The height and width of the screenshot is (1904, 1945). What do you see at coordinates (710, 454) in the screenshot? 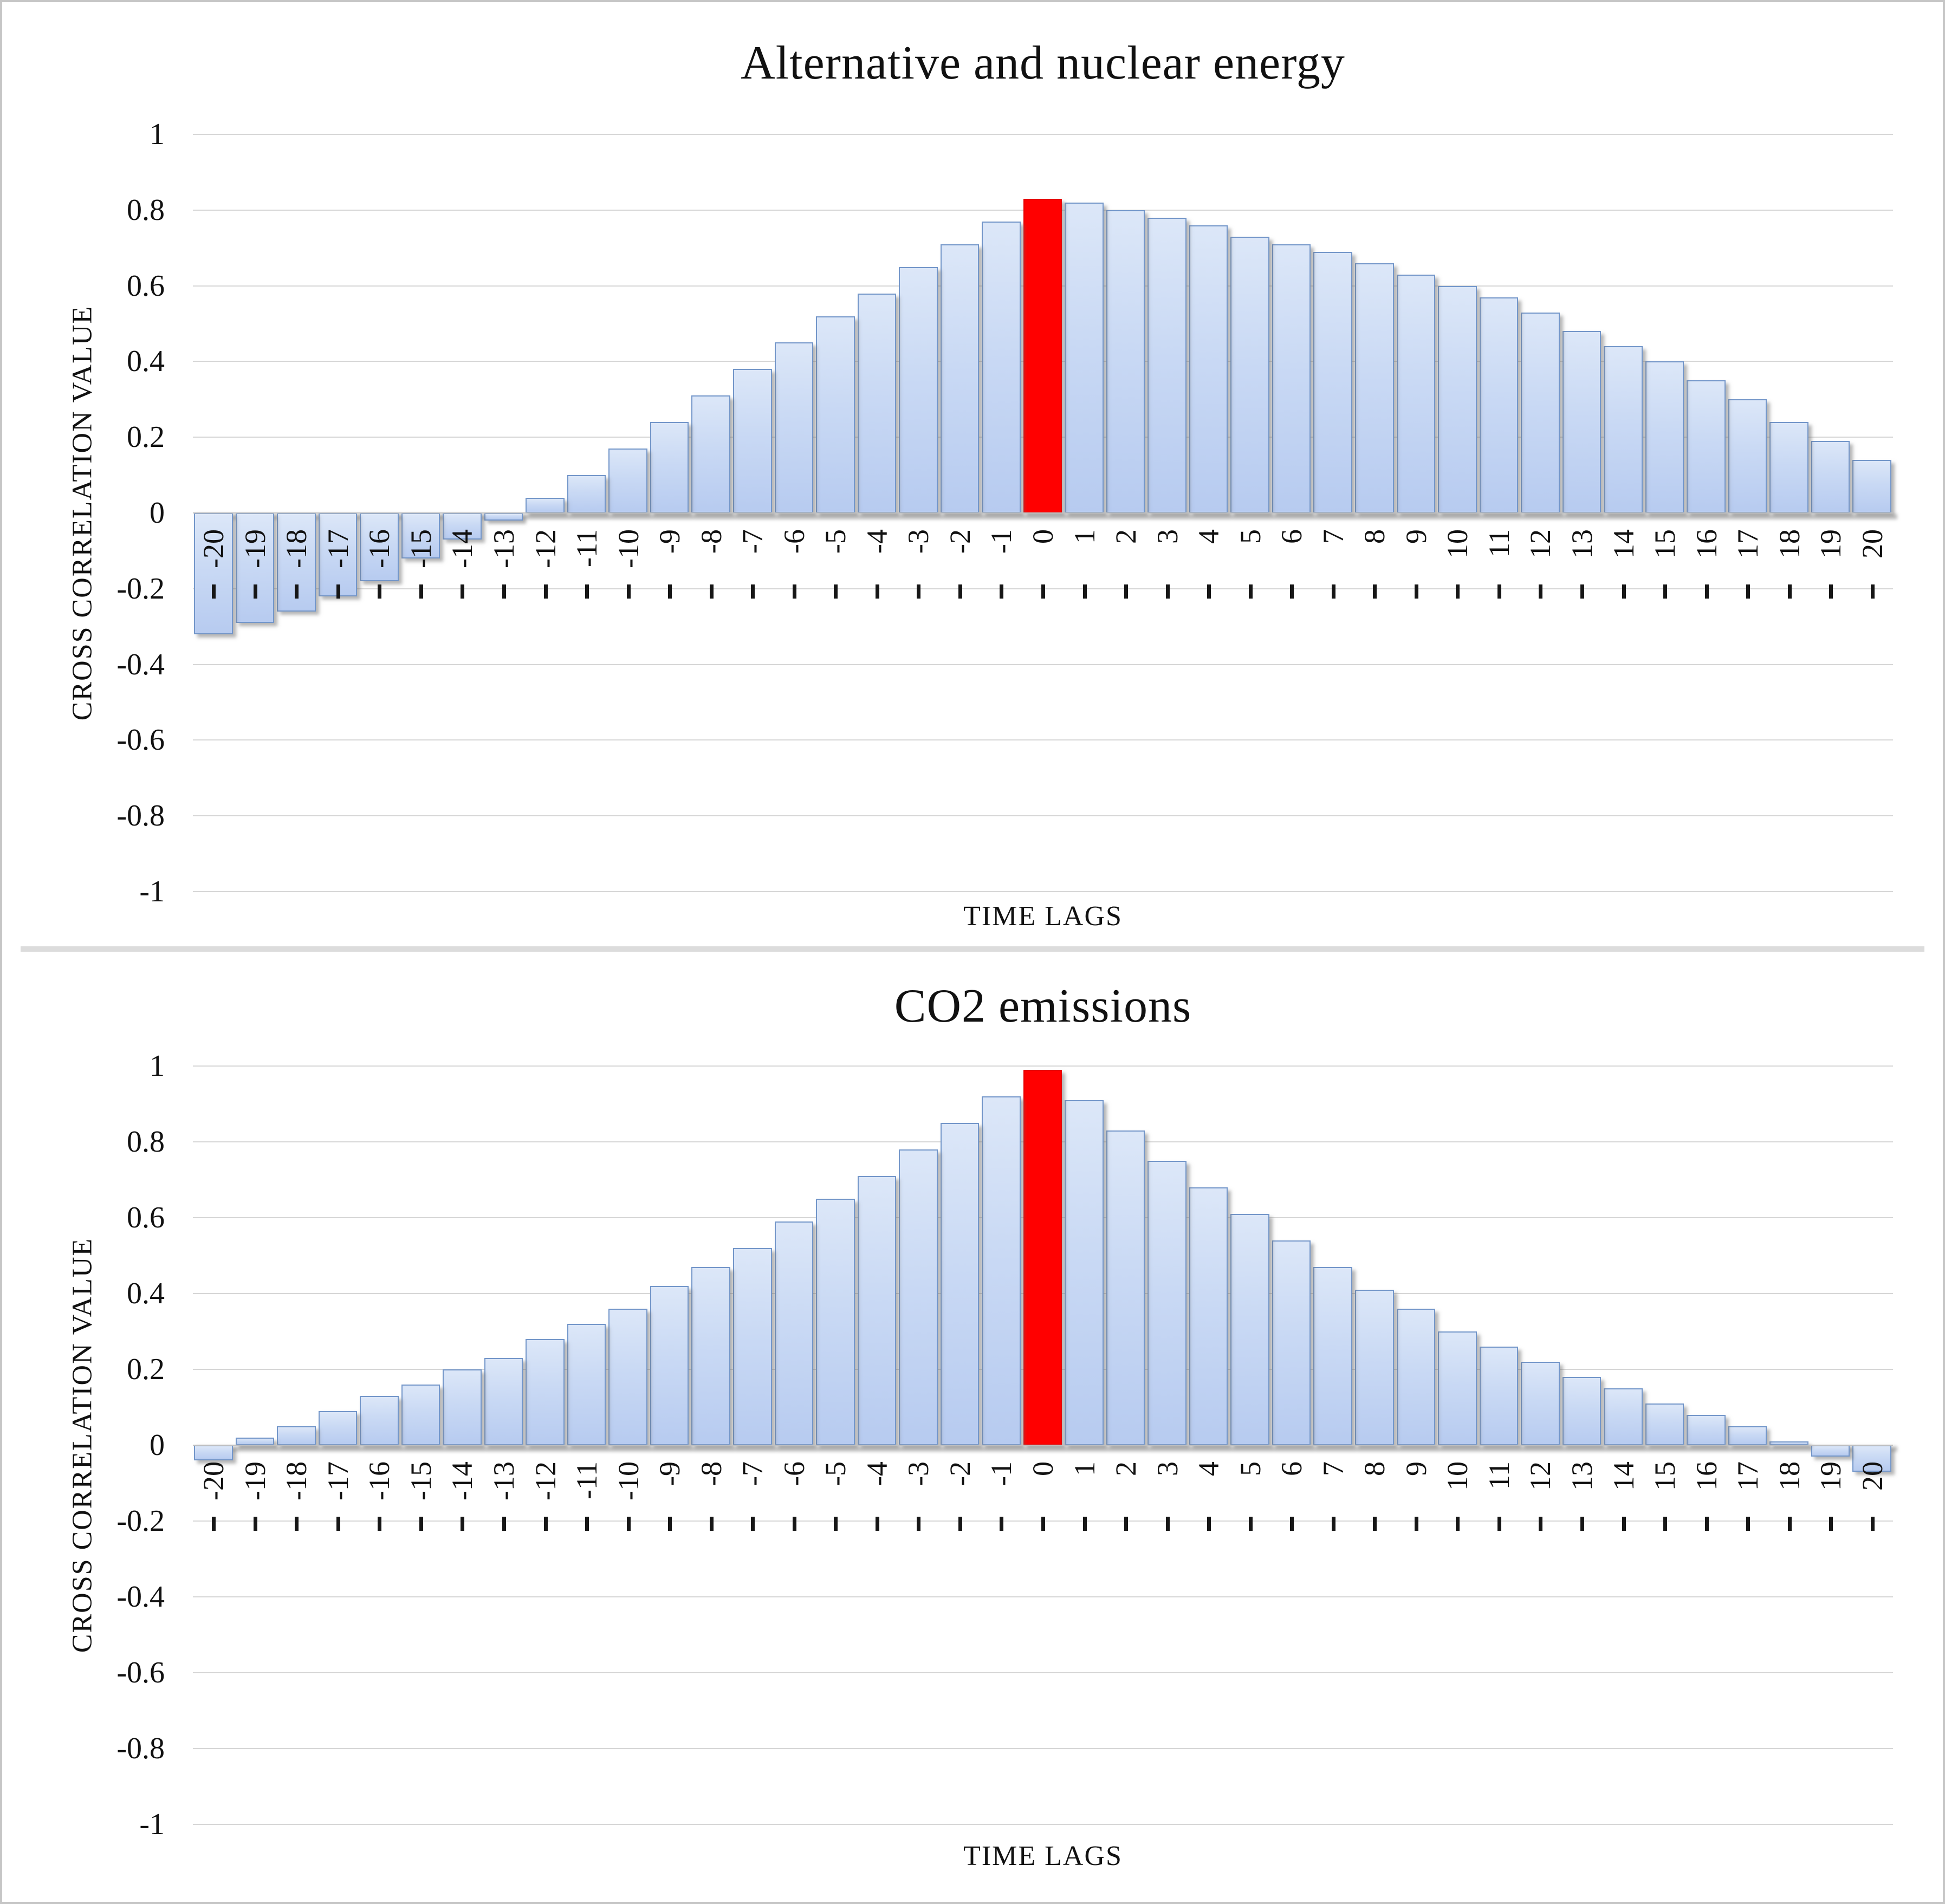
I see `bar-lag--8` at bounding box center [710, 454].